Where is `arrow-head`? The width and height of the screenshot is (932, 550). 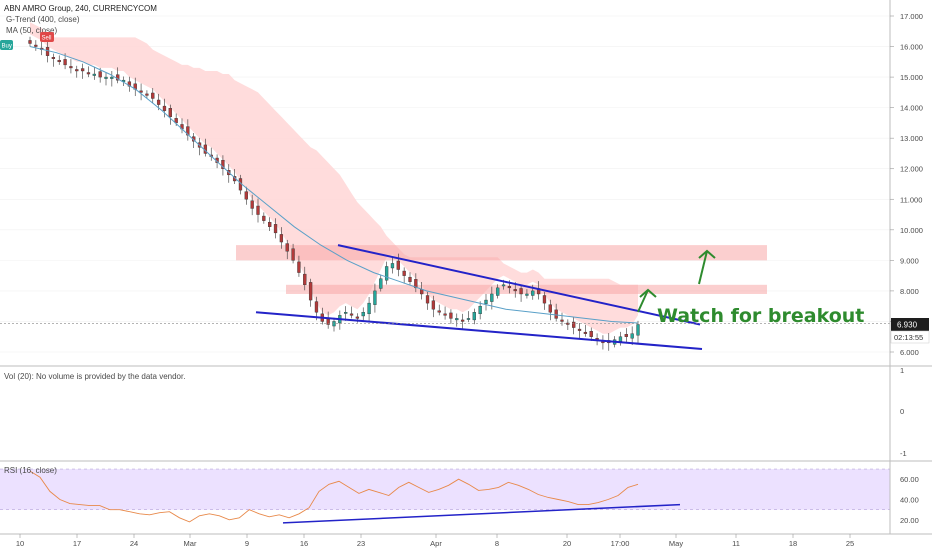
arrow-head is located at coordinates (648, 293).